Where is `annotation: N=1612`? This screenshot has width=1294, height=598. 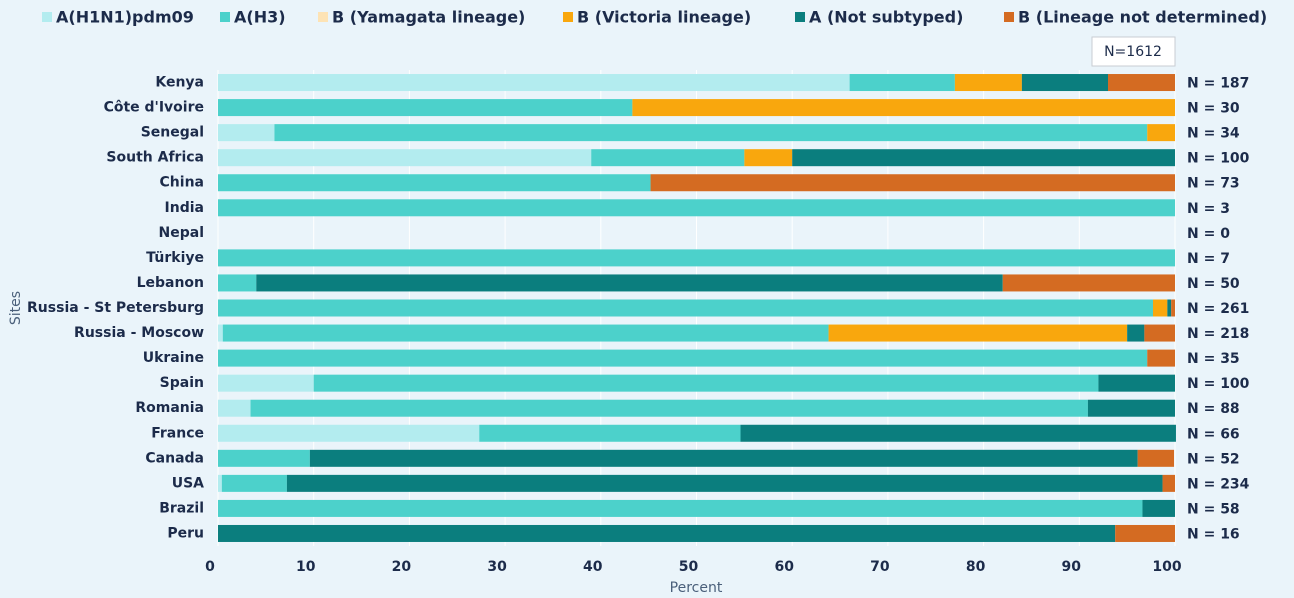
annotation: N=1612 is located at coordinates (1133, 52).